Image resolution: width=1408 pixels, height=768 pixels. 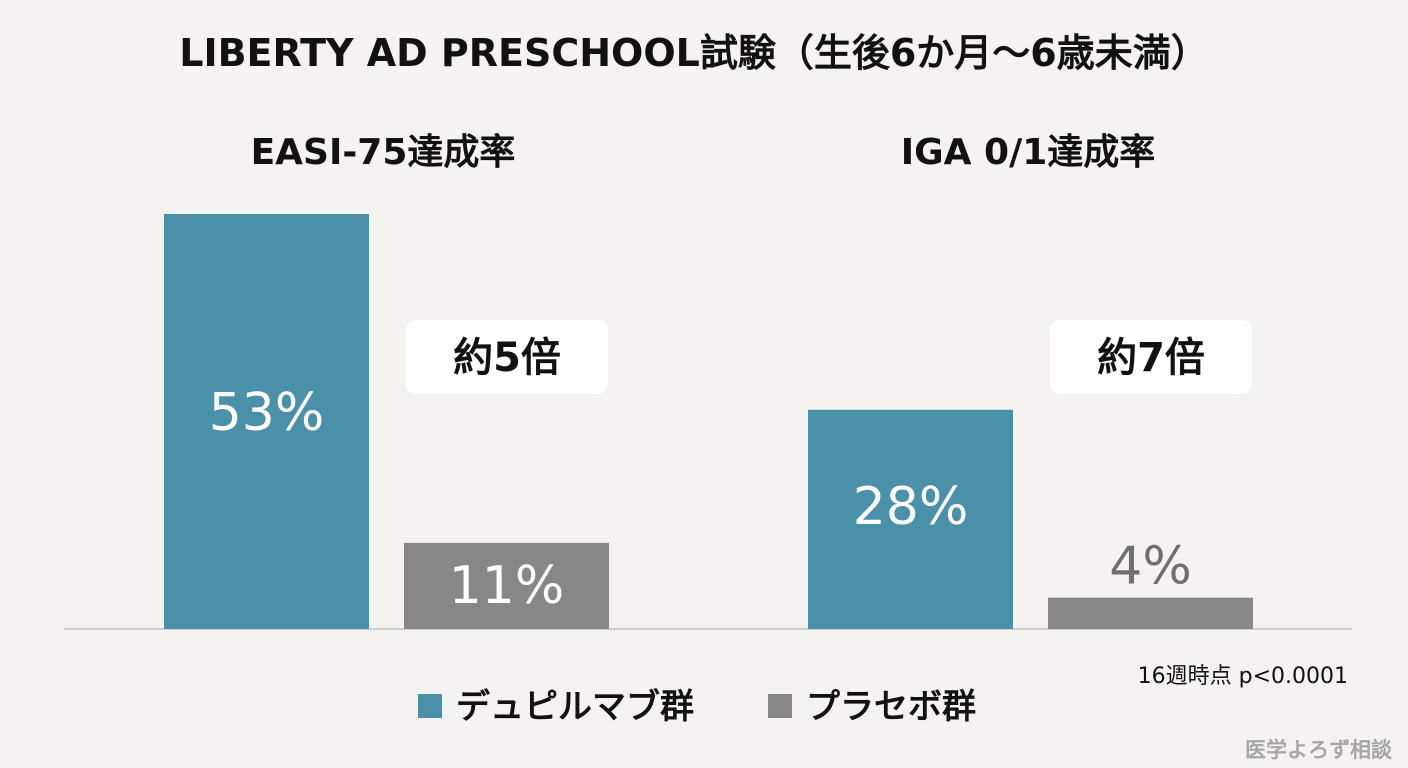 I want to click on legend-label-placebo: プラセボ群, so click(x=891, y=707).